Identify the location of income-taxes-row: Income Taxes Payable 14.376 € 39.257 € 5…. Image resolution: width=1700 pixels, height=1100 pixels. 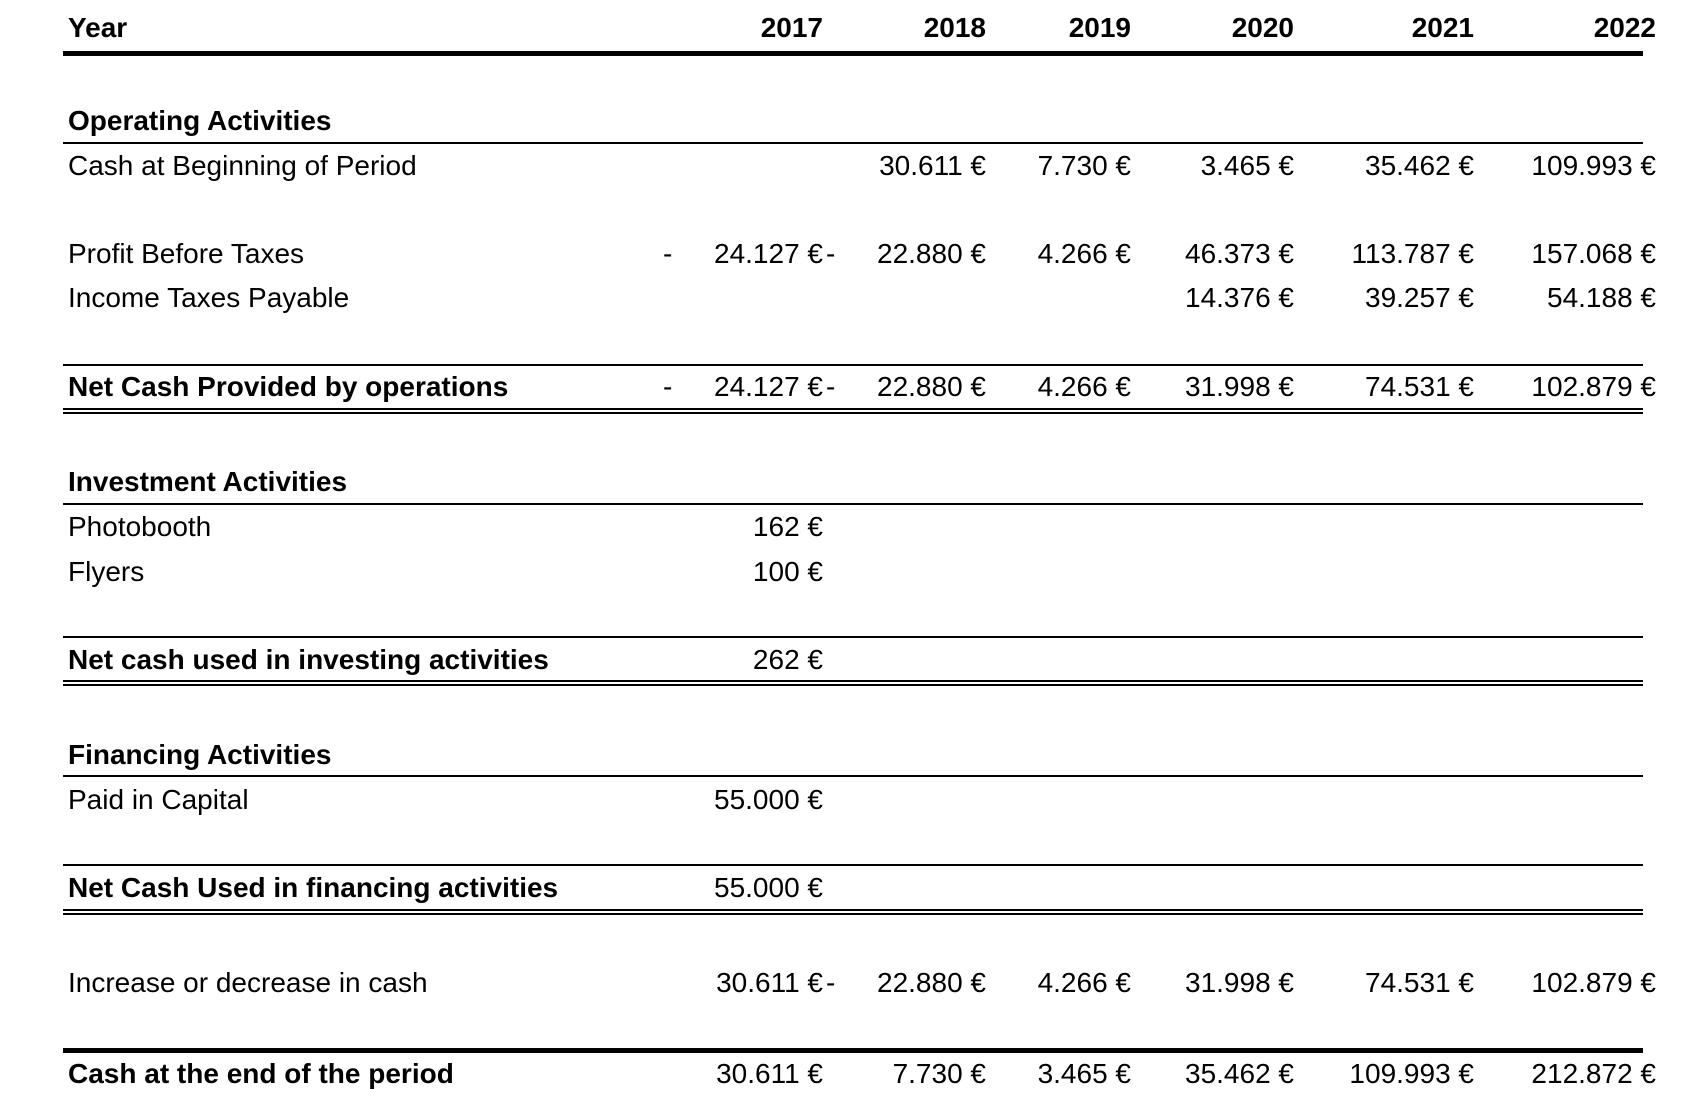
(859, 298).